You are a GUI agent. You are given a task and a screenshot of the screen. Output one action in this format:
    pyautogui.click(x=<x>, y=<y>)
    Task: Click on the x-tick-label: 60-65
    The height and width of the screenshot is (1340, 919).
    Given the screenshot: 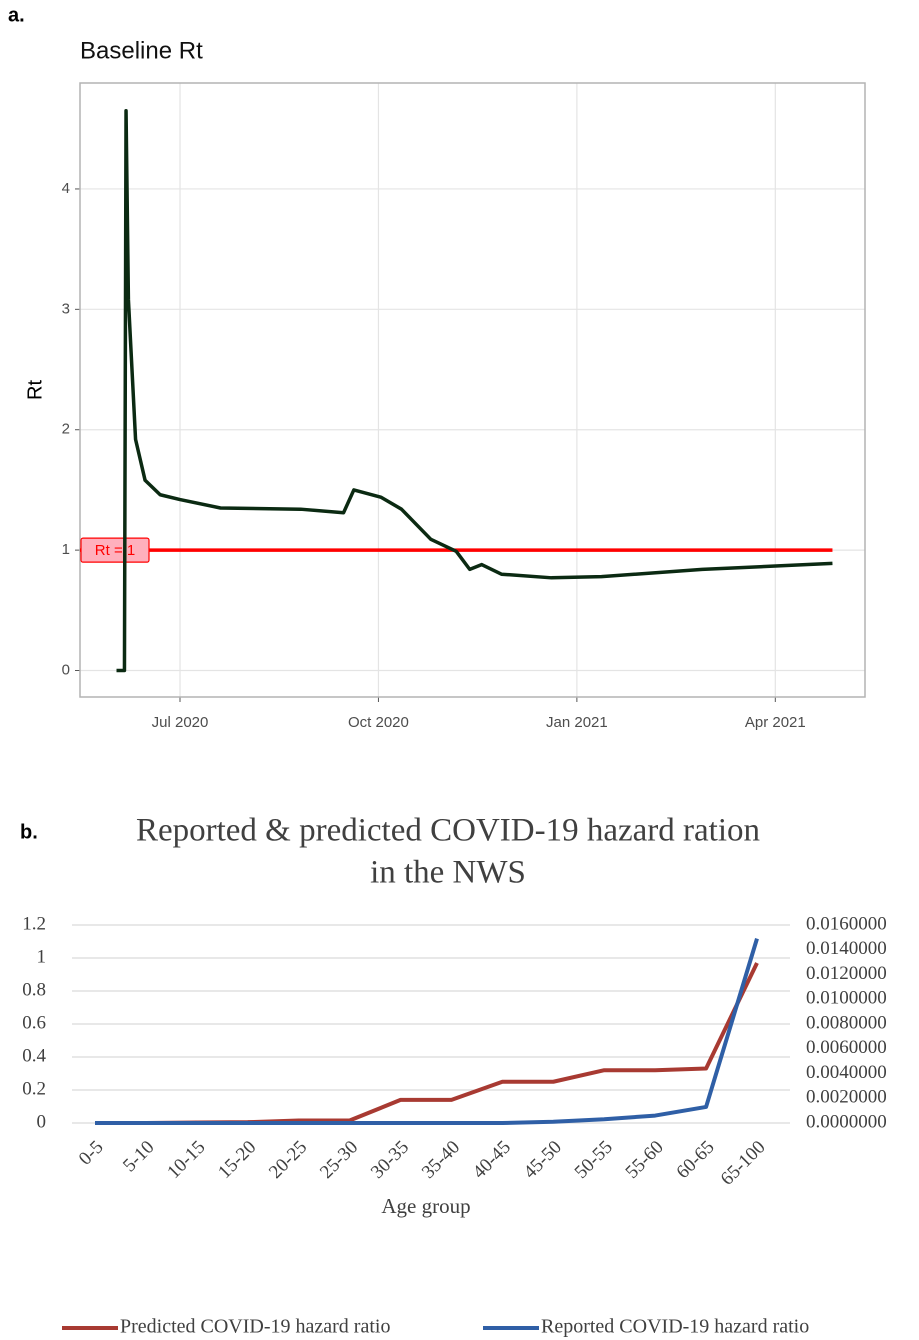 What is the action you would take?
    pyautogui.click(x=696, y=1160)
    